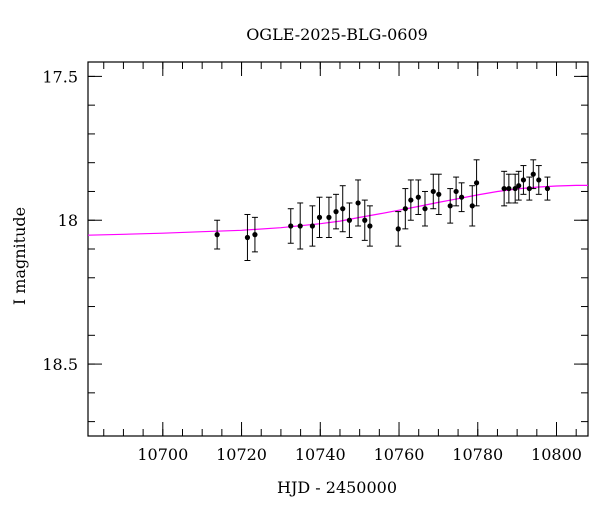 The width and height of the screenshot is (600, 512). What do you see at coordinates (337, 34) in the screenshot?
I see `chart-title: OGLE-2025-BLG-0609` at bounding box center [337, 34].